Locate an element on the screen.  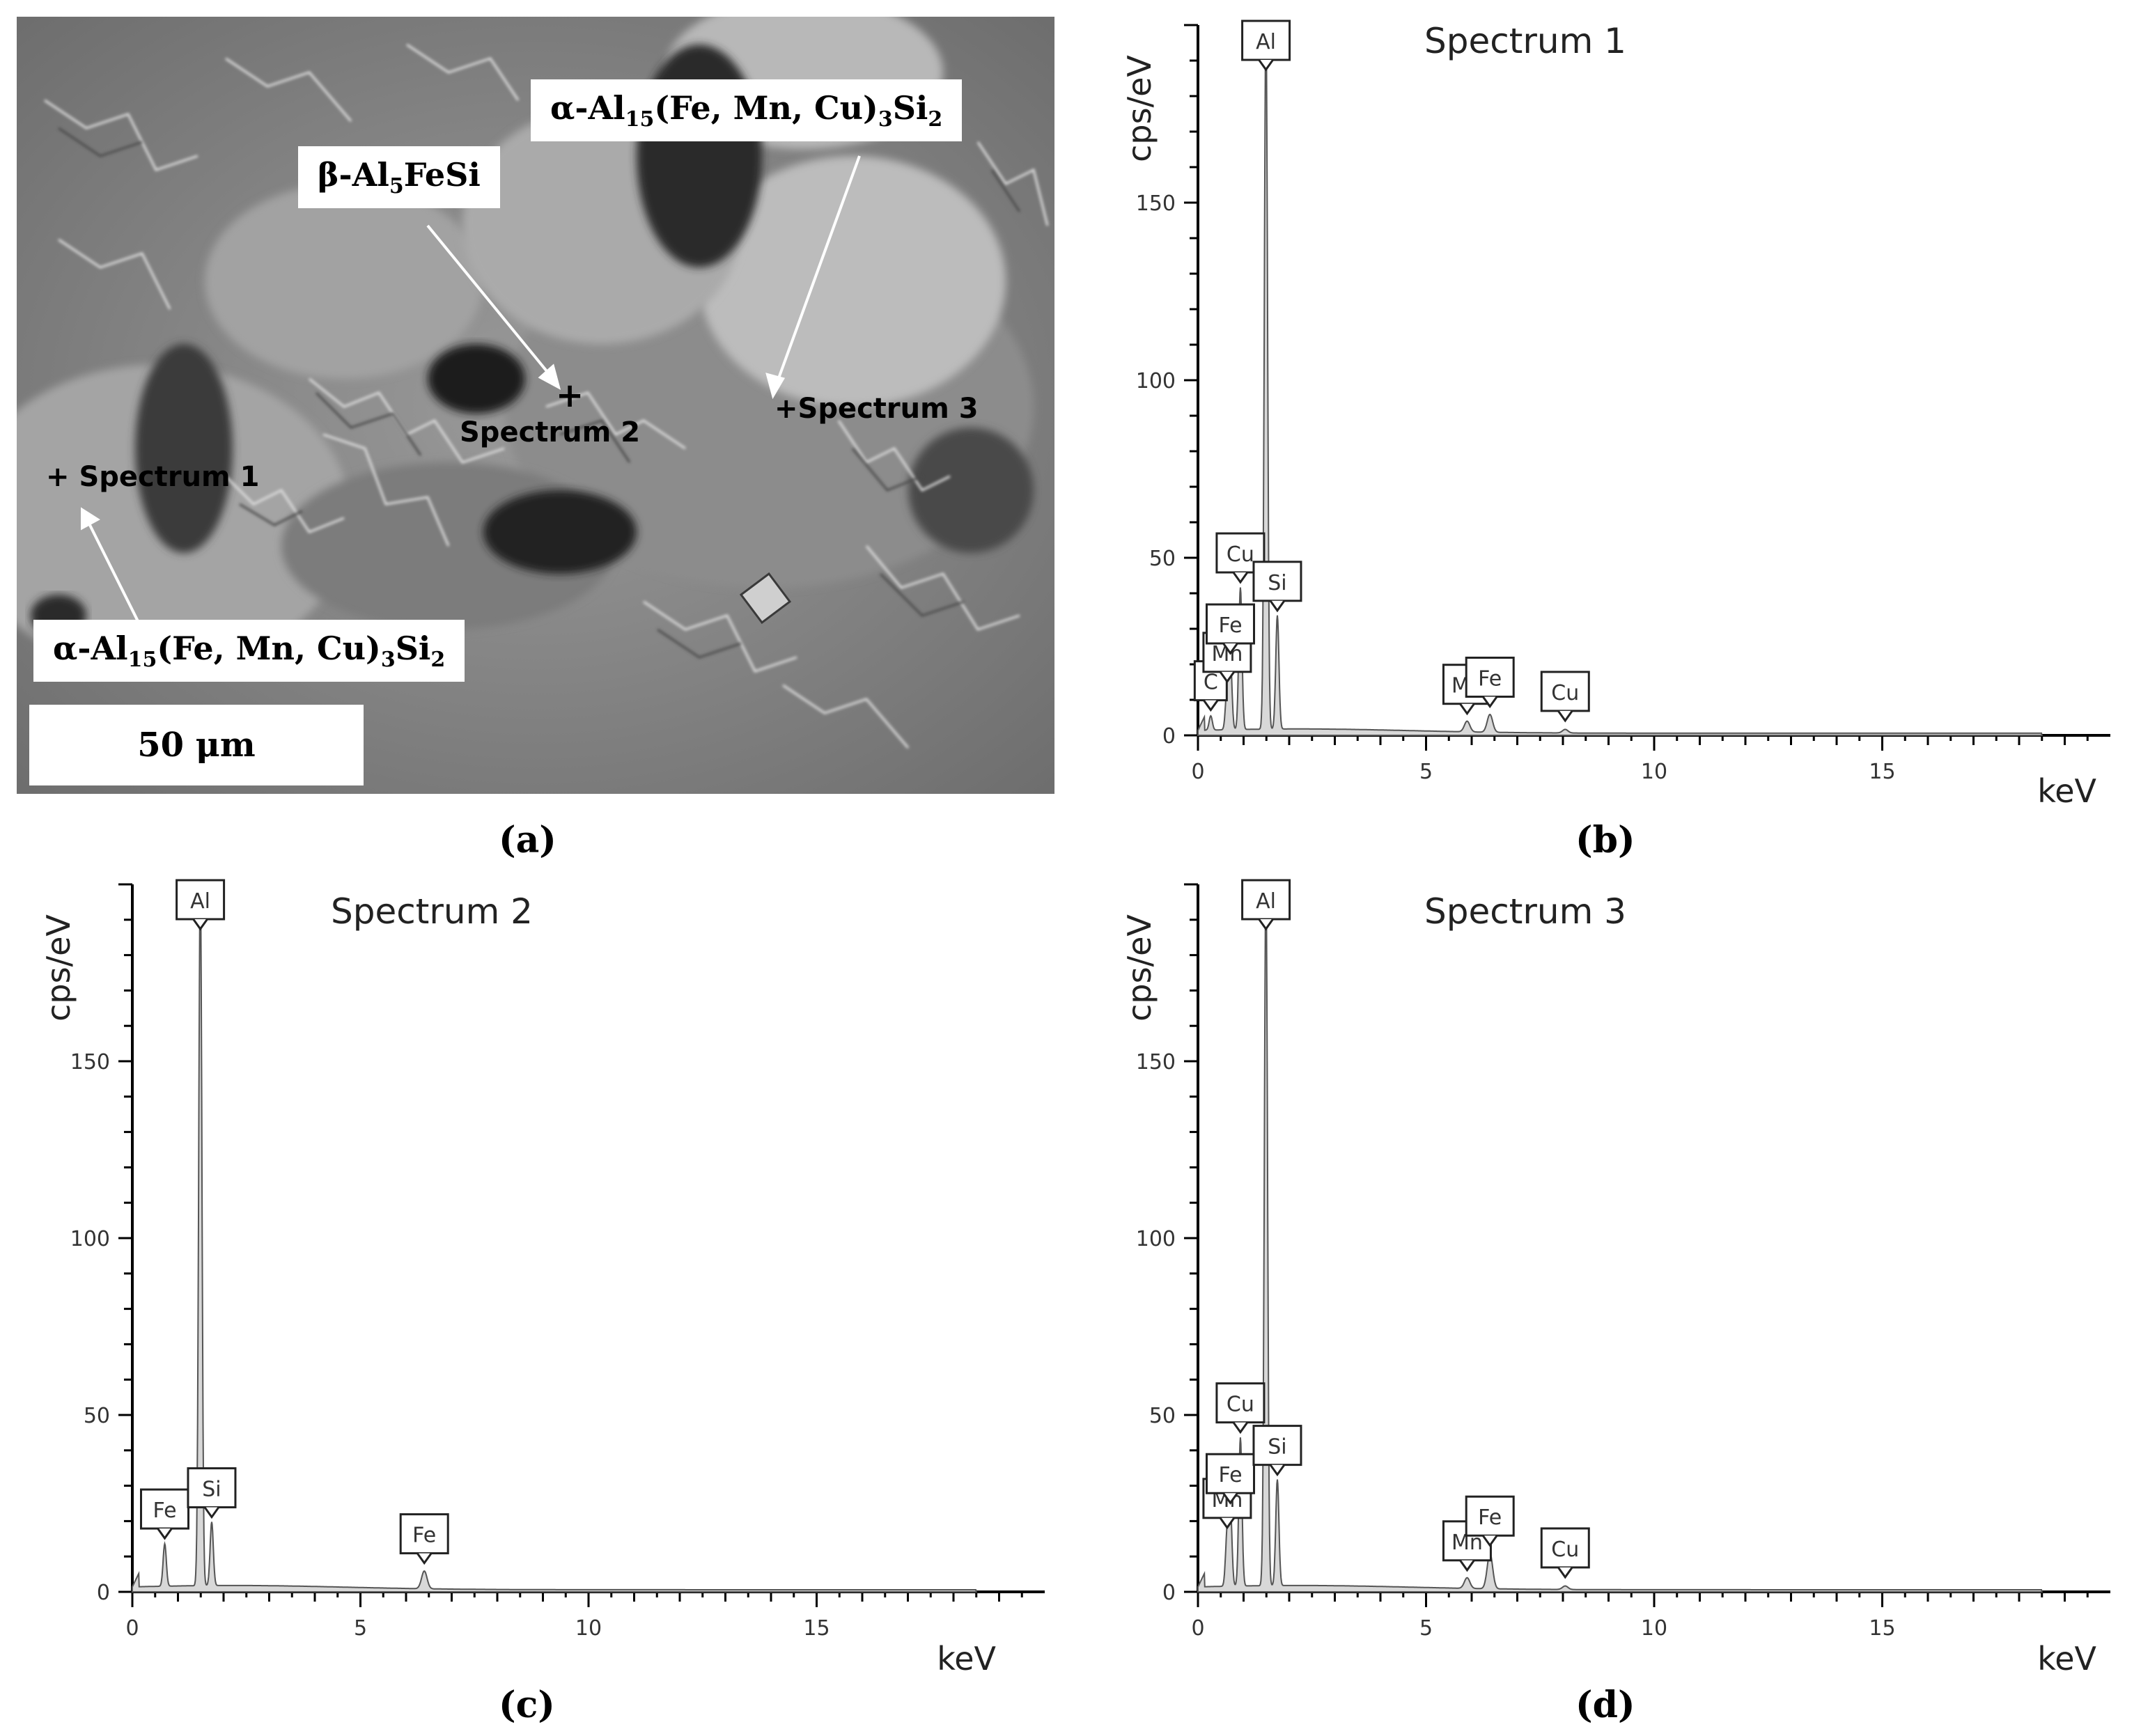
chart-title: Spectrum 1 is located at coordinates (1525, 41).